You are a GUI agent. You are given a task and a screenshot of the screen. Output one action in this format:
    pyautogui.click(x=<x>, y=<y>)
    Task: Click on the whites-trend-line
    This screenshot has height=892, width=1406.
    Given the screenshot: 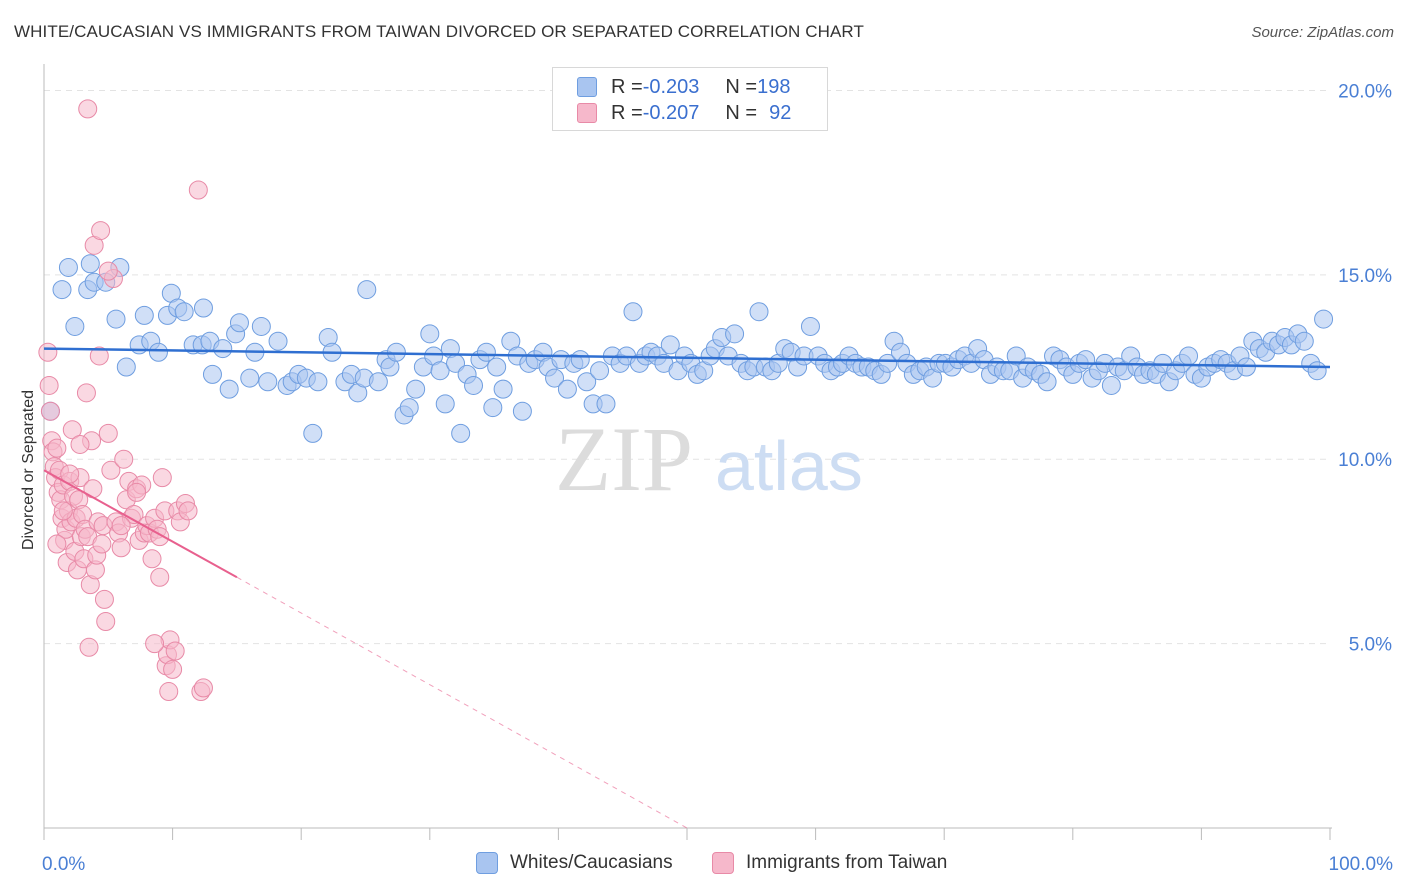 What is the action you would take?
    pyautogui.click(x=687, y=358)
    